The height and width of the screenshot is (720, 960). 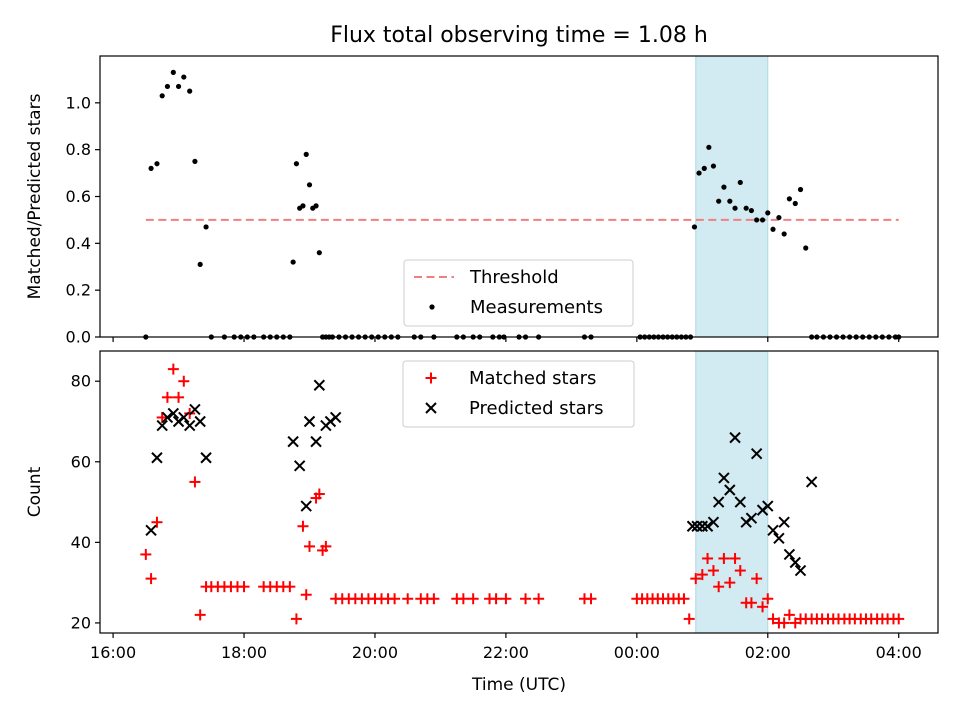 What do you see at coordinates (244, 652) in the screenshot?
I see `x-tick-label: 18:00` at bounding box center [244, 652].